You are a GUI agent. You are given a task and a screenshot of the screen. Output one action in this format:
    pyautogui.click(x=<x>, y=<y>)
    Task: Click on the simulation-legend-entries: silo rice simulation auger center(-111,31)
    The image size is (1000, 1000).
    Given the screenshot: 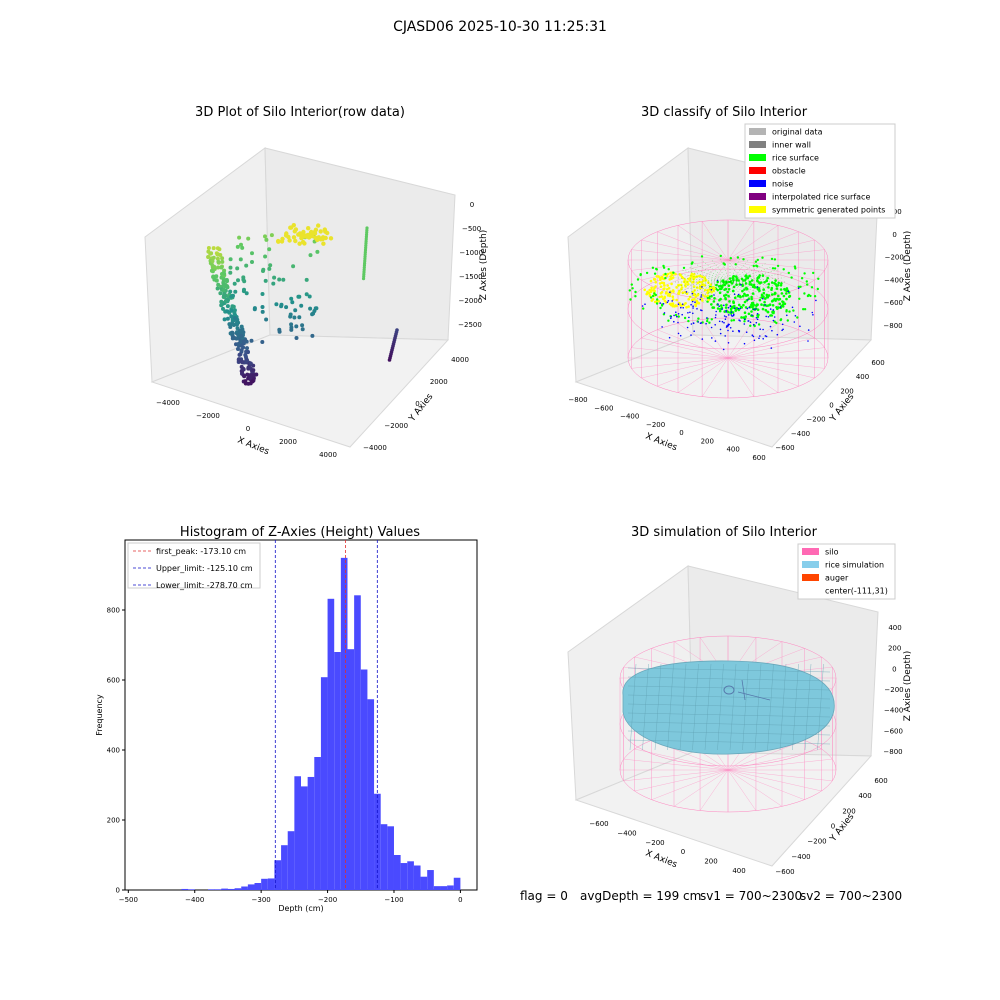 What is the action you would take?
    pyautogui.click(x=845, y=572)
    